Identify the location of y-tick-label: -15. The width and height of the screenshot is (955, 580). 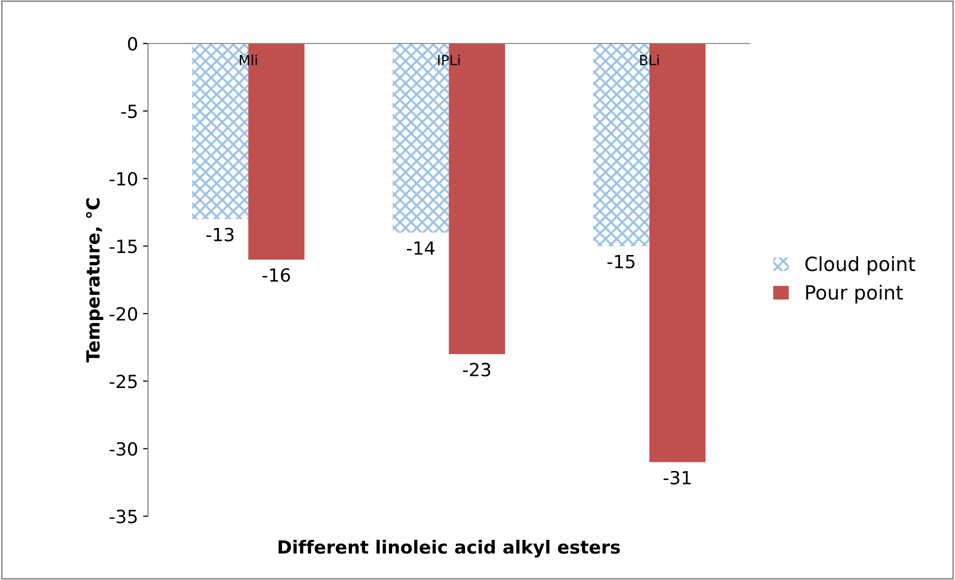
(123, 247).